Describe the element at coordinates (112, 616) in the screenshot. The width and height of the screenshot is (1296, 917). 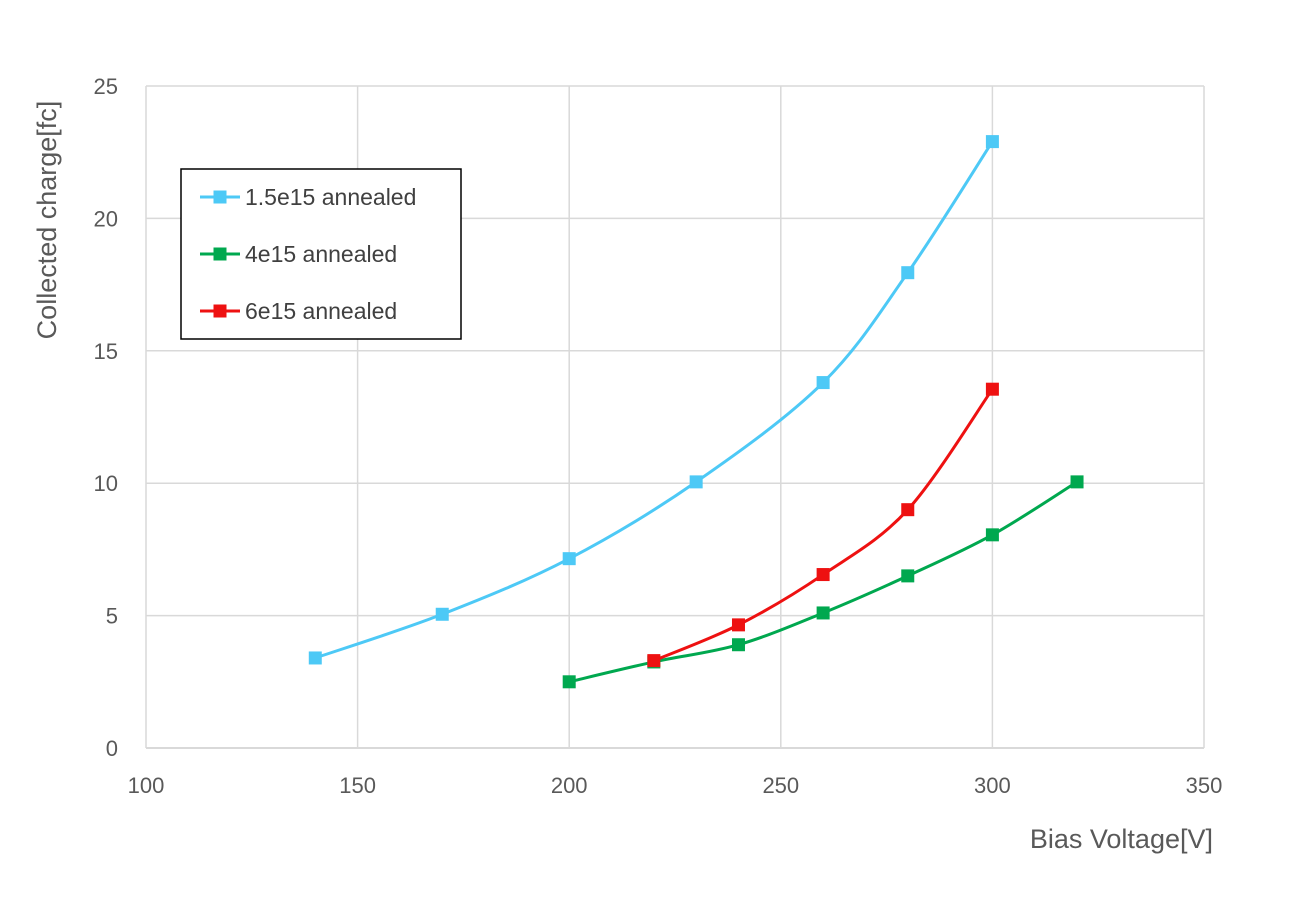
I see `y-tick-label: 5` at that location.